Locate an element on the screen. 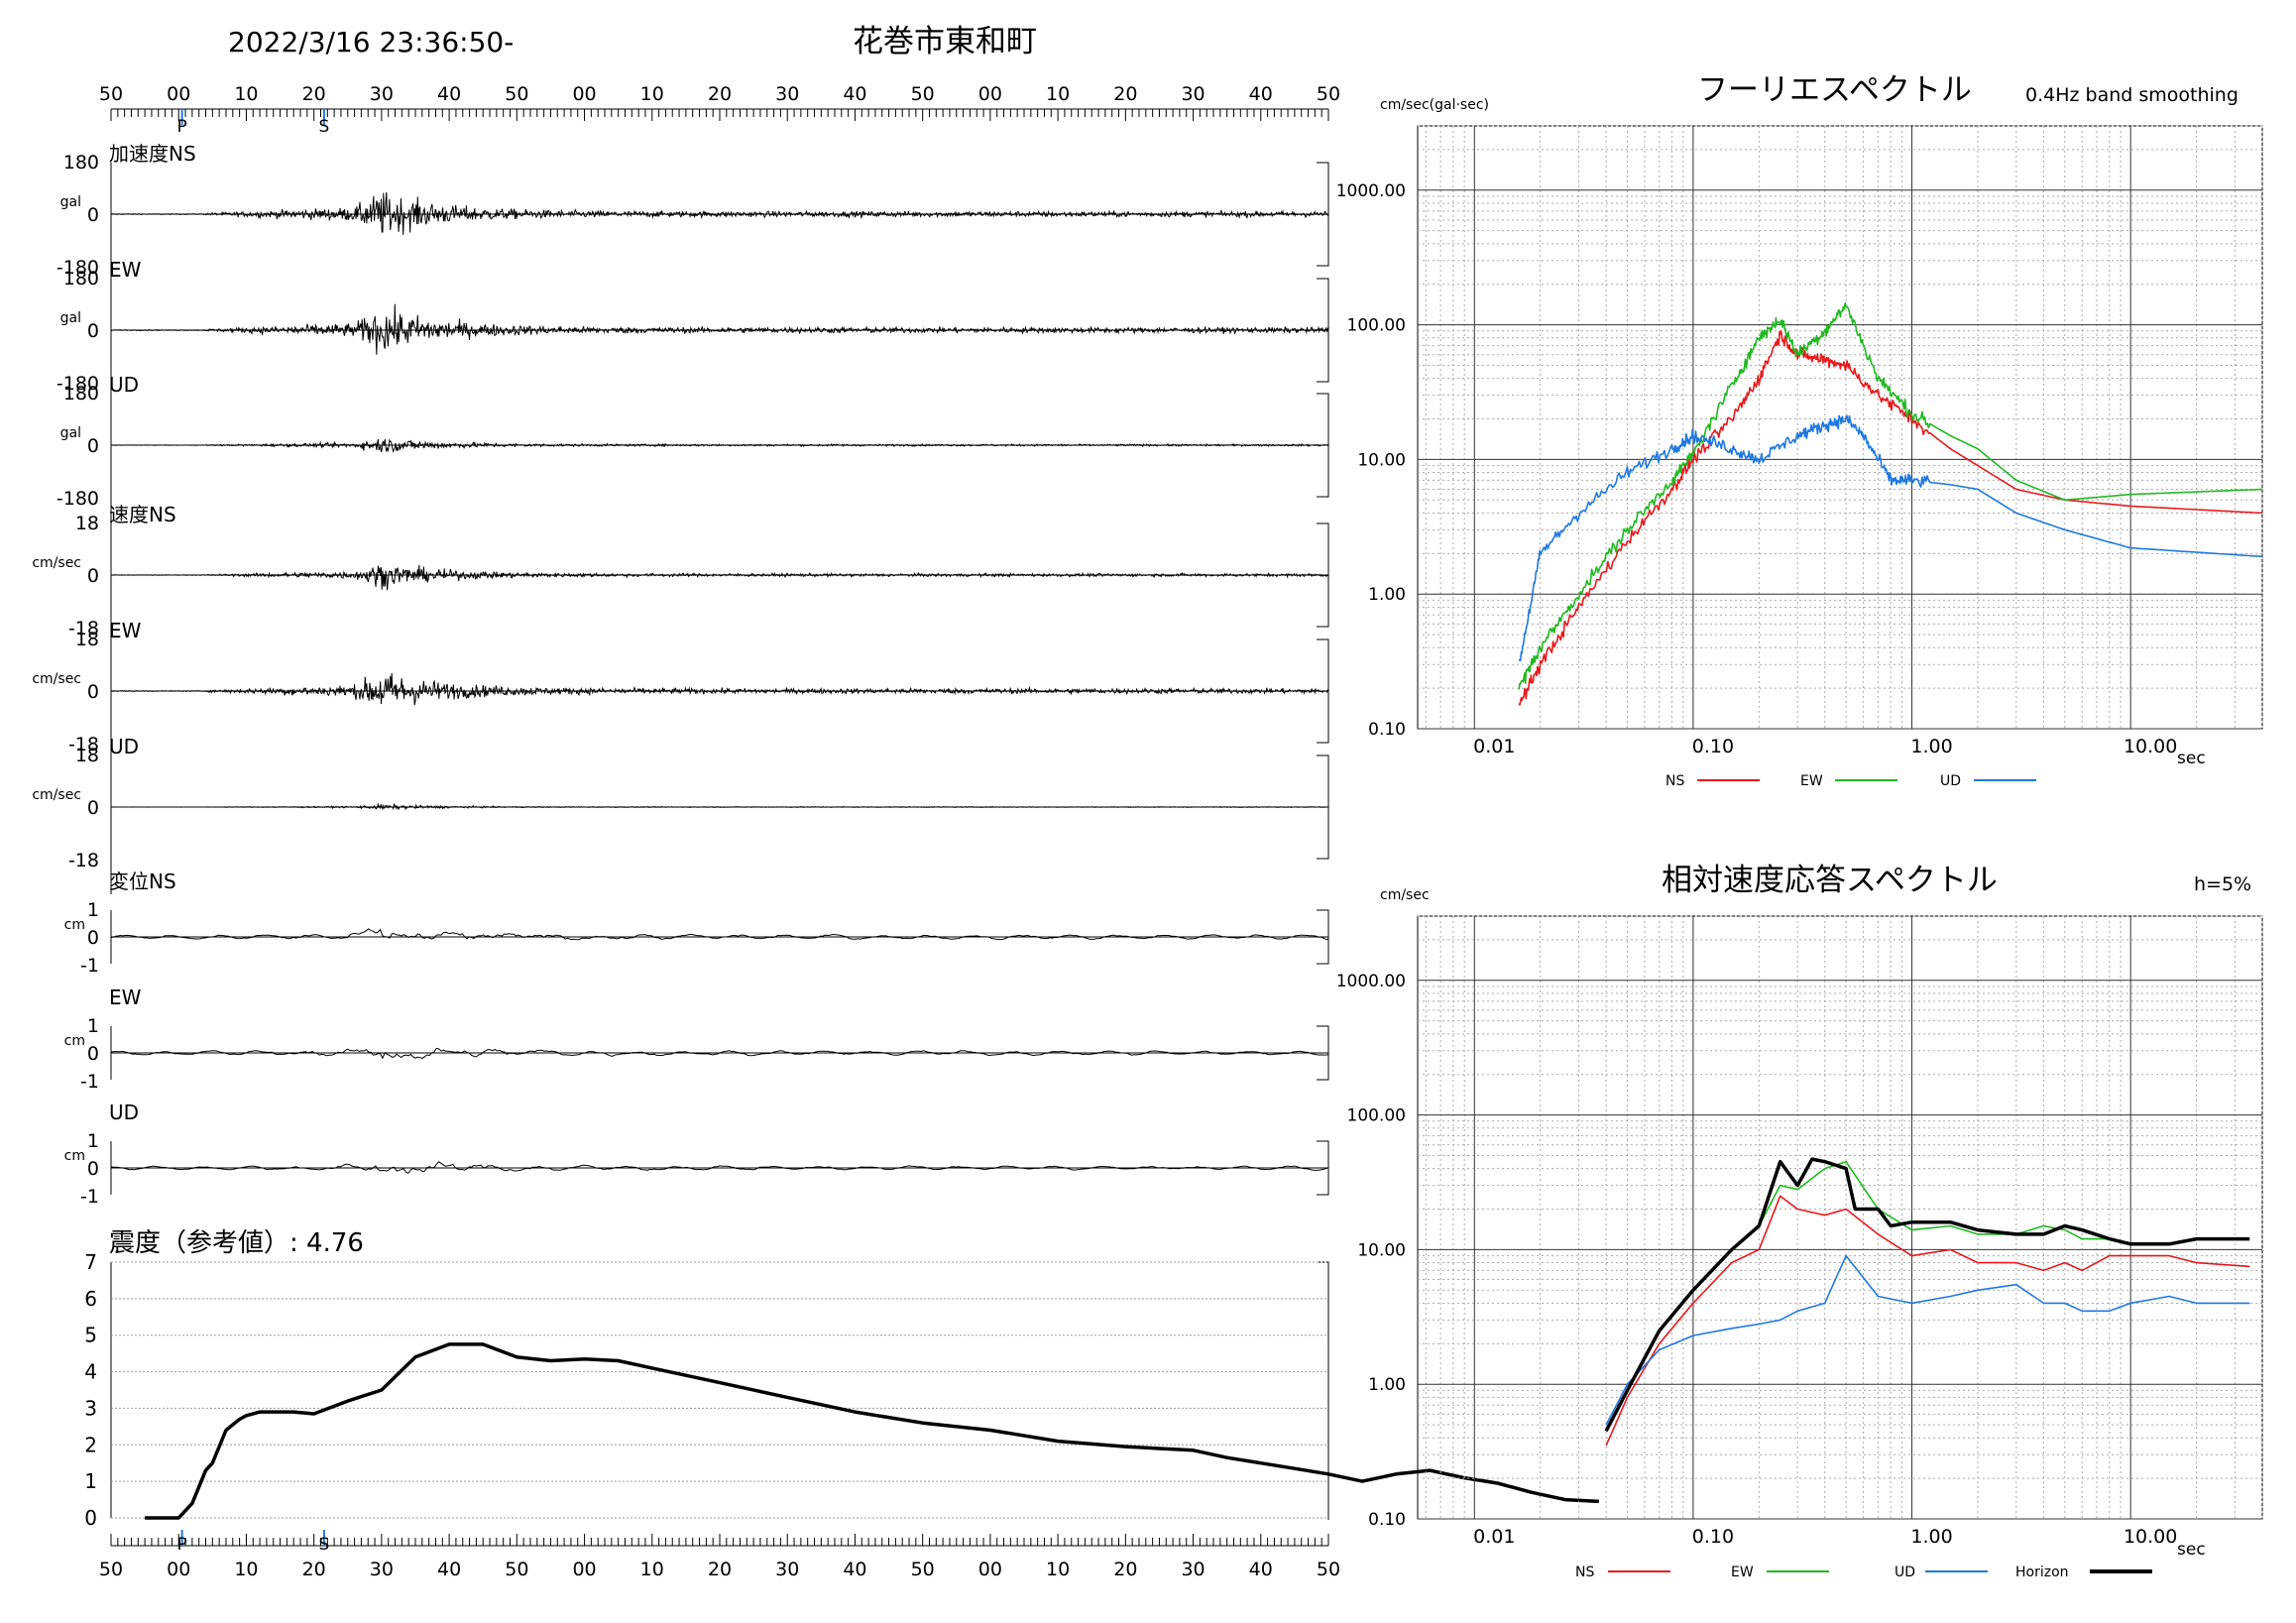  response-legend-ew-label: EW is located at coordinates (1743, 1572).